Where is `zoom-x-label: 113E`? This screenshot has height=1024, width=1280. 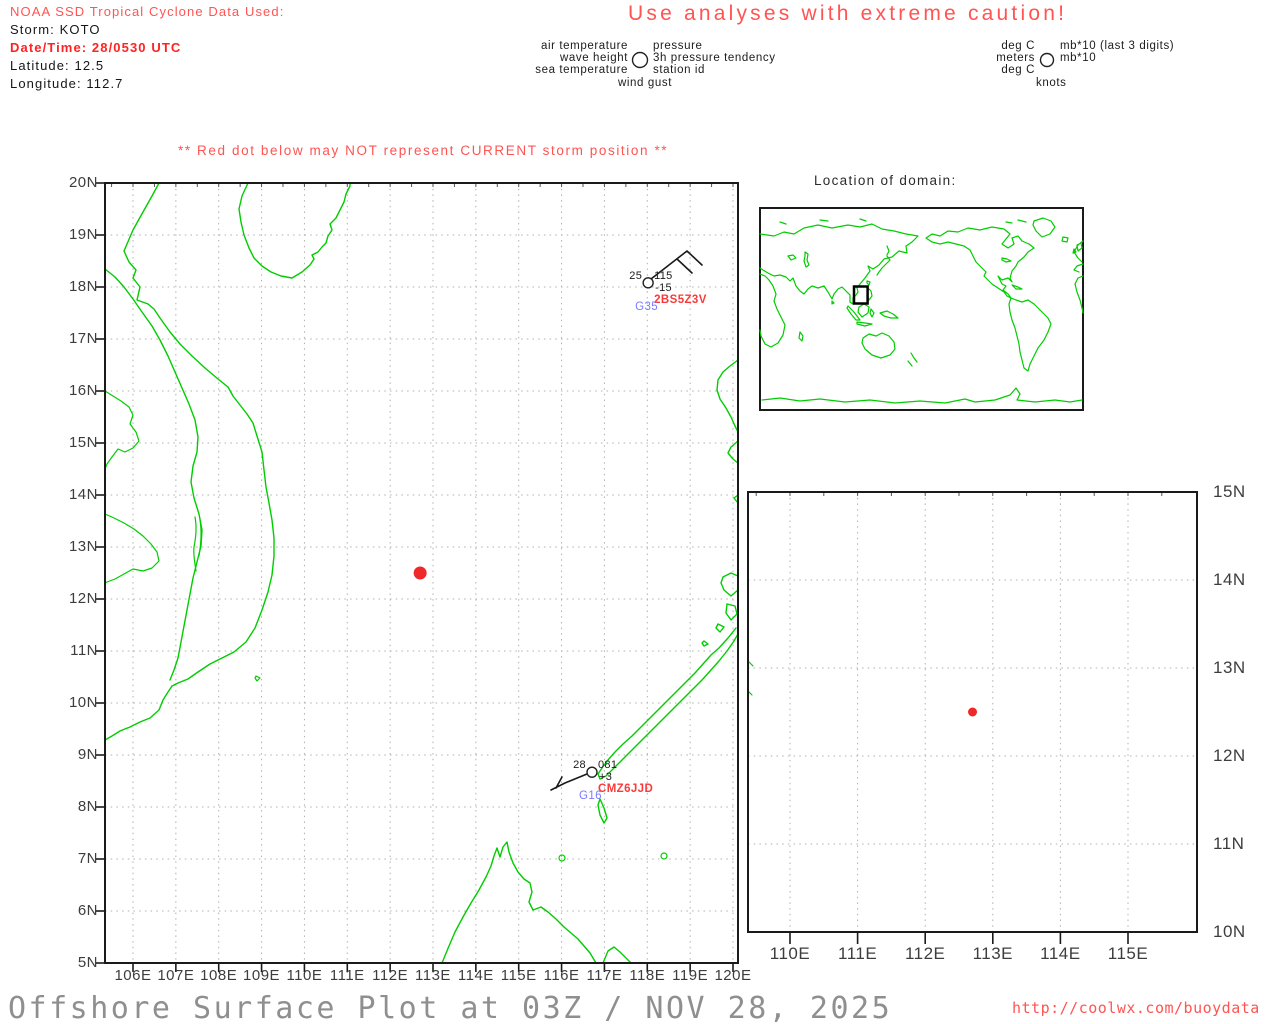
zoom-x-label: 113E is located at coordinates (993, 953).